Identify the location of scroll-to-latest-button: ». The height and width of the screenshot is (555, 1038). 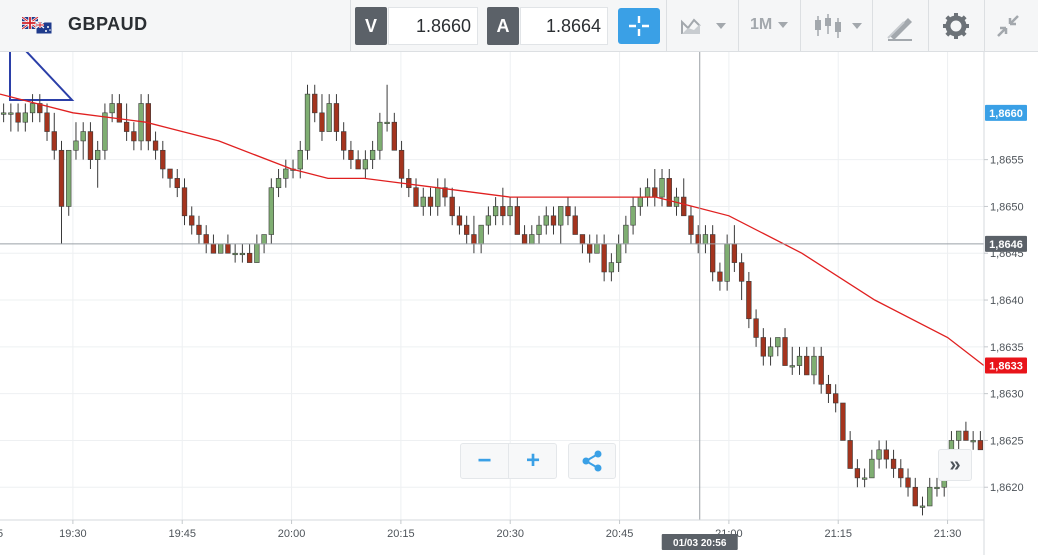
(955, 465).